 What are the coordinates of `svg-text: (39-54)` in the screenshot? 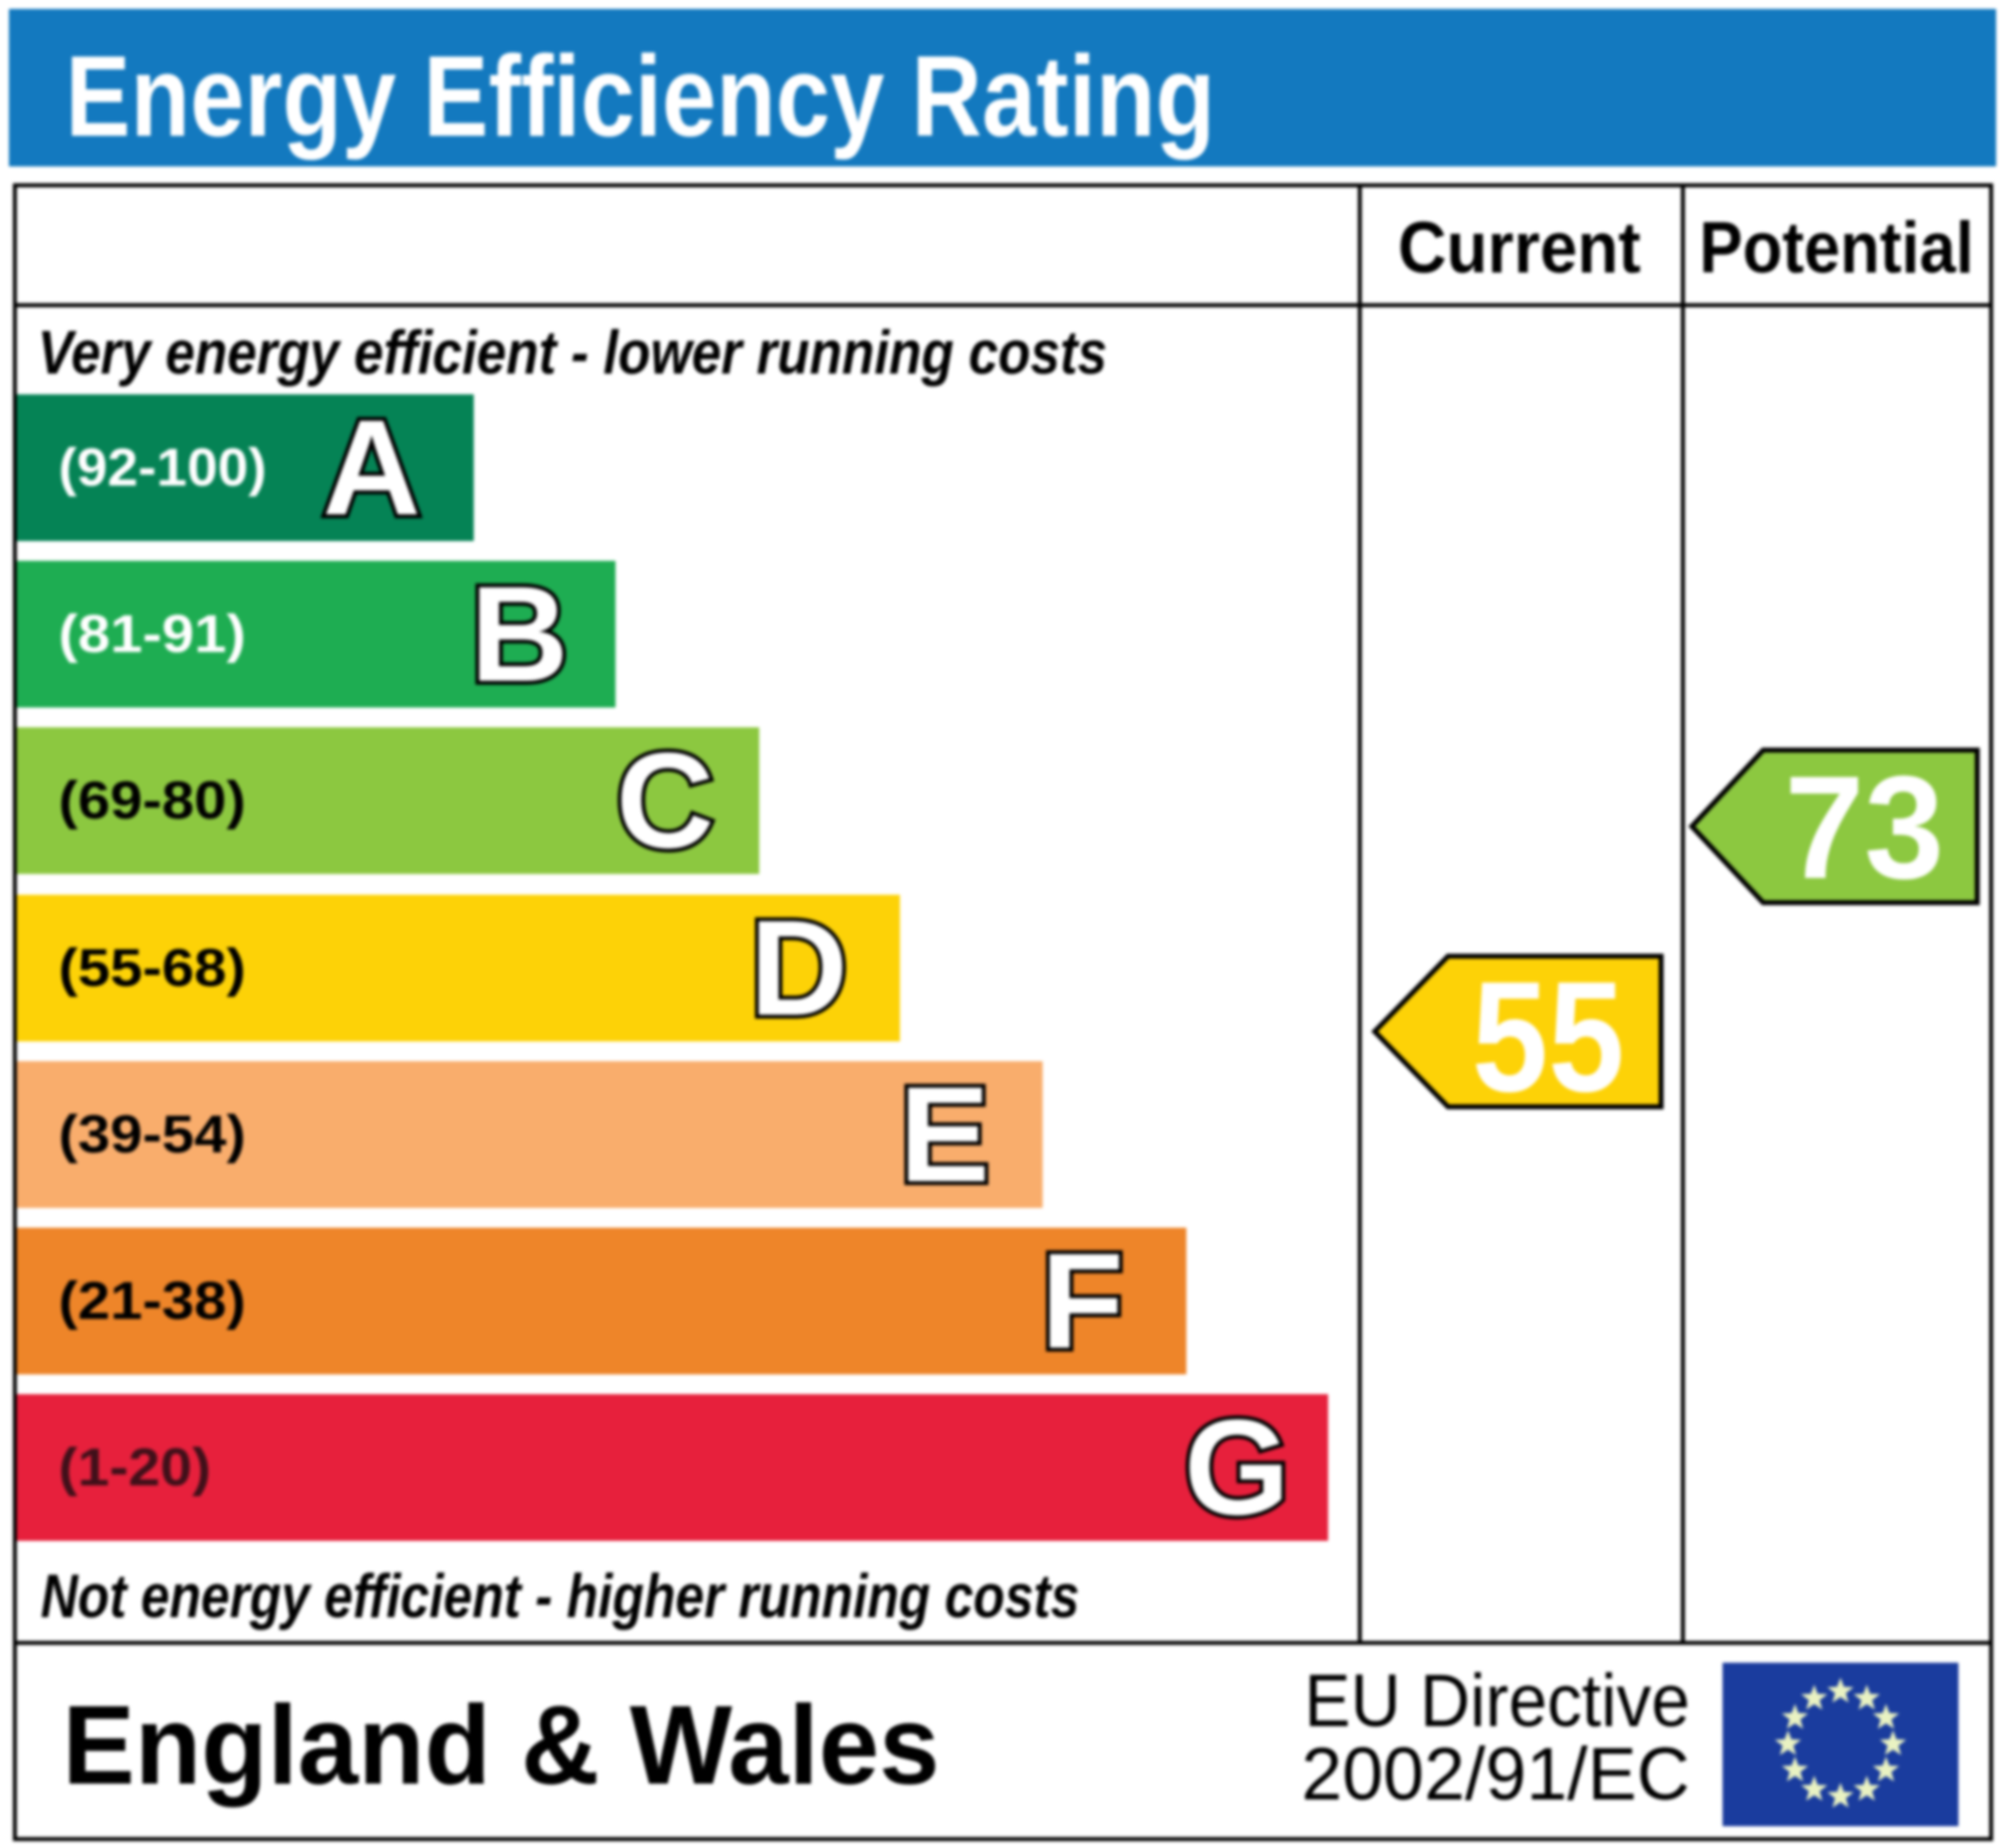 It's located at (152, 1135).